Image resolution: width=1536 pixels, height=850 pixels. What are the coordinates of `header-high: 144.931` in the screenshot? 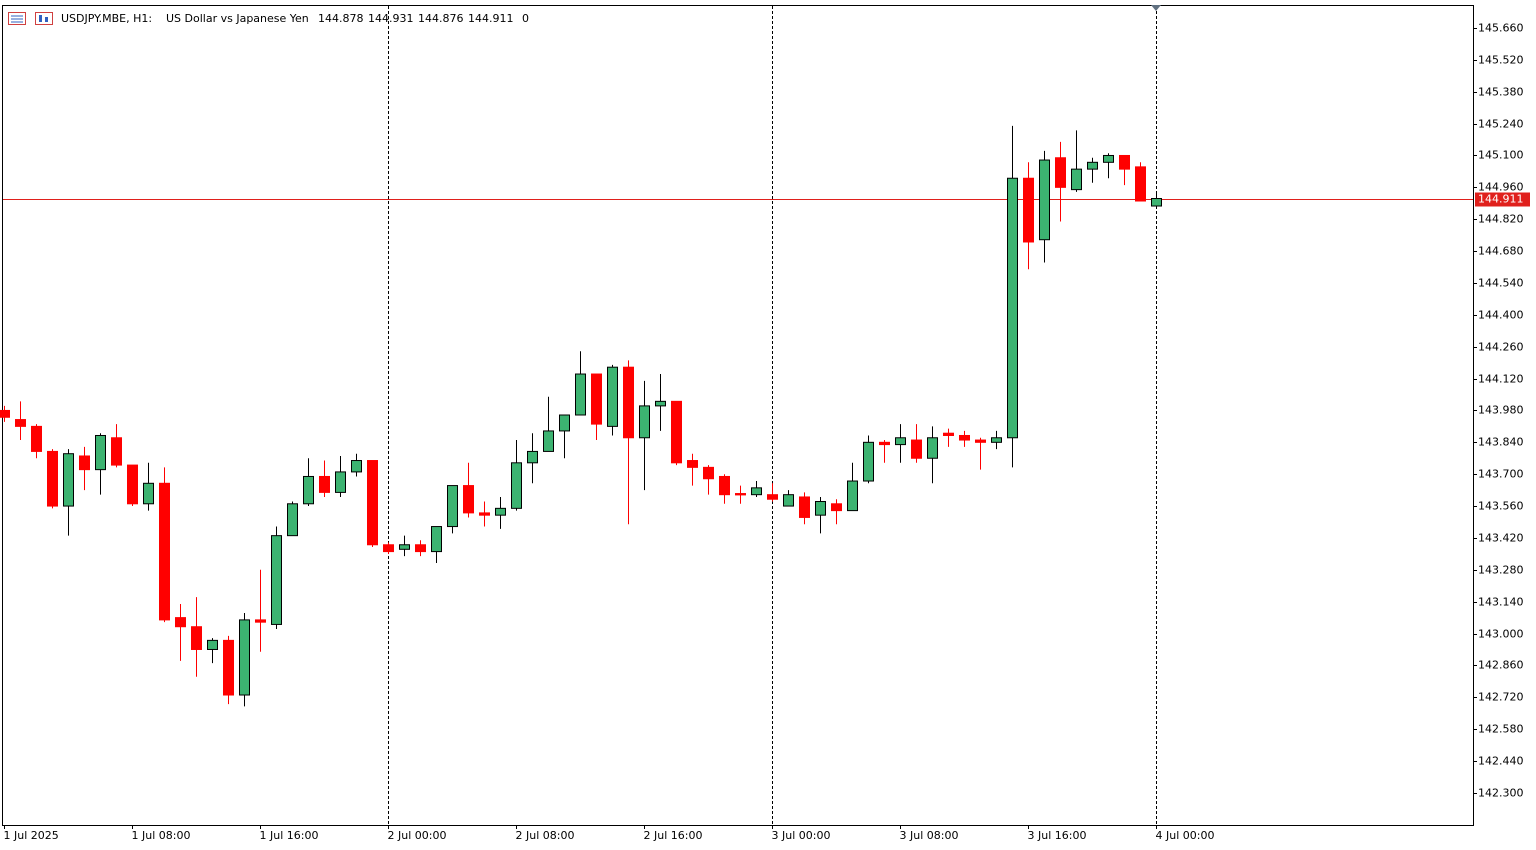 It's located at (391, 18).